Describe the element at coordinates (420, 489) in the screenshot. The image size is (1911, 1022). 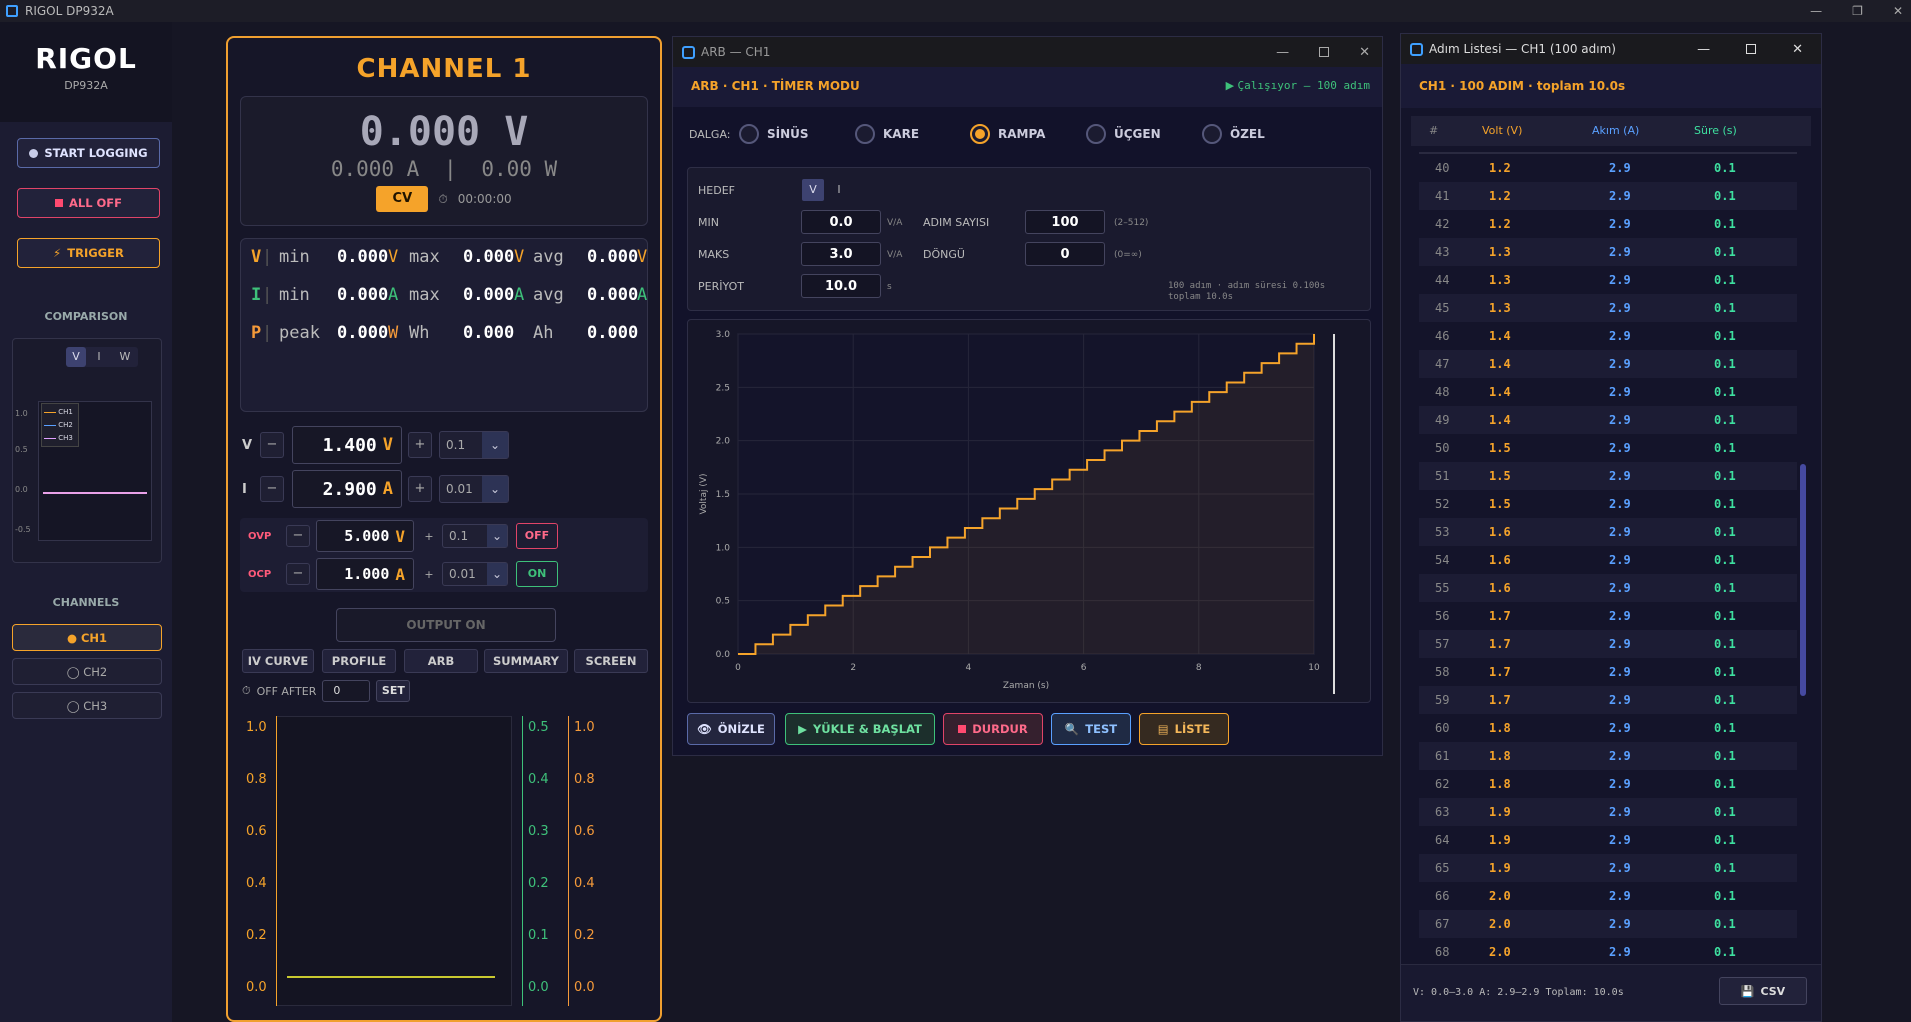
I see `current-increment-button: +` at that location.